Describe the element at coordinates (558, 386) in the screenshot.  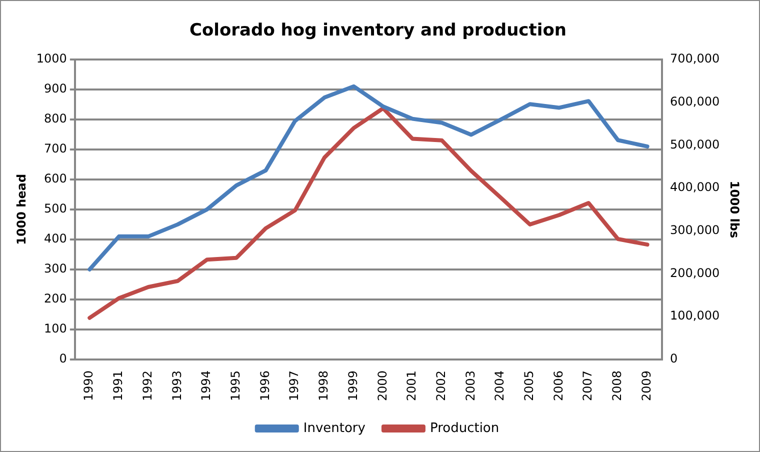
I see `x-tick-label: 2006` at that location.